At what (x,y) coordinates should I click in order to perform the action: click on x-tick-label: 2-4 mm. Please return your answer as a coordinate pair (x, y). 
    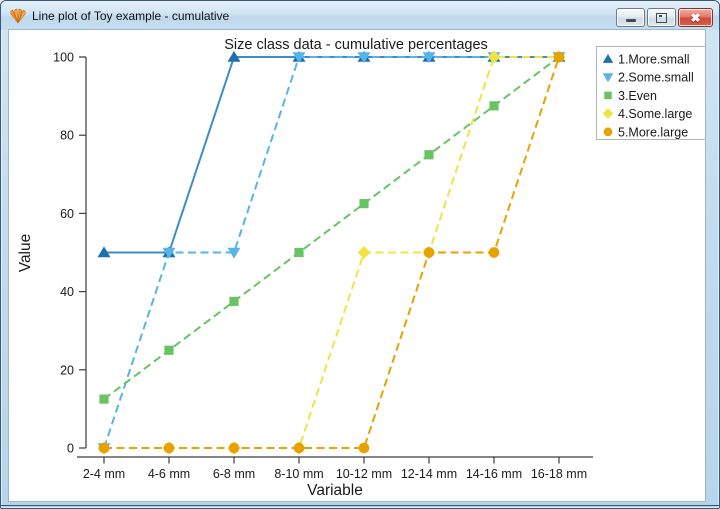
    Looking at the image, I should click on (104, 474).